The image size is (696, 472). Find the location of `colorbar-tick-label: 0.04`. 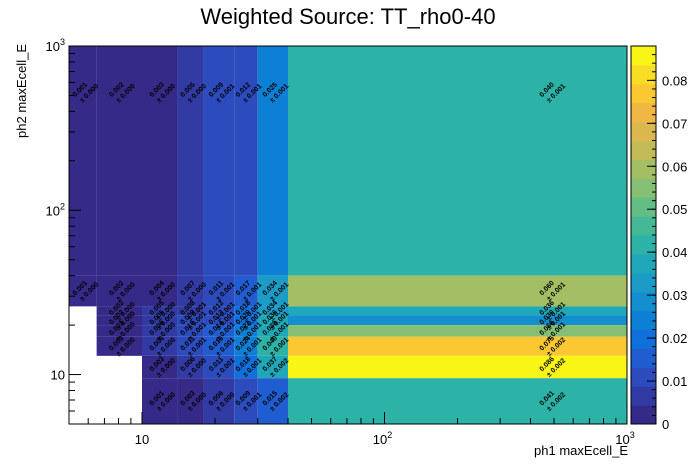

colorbar-tick-label: 0.04 is located at coordinates (674, 252).